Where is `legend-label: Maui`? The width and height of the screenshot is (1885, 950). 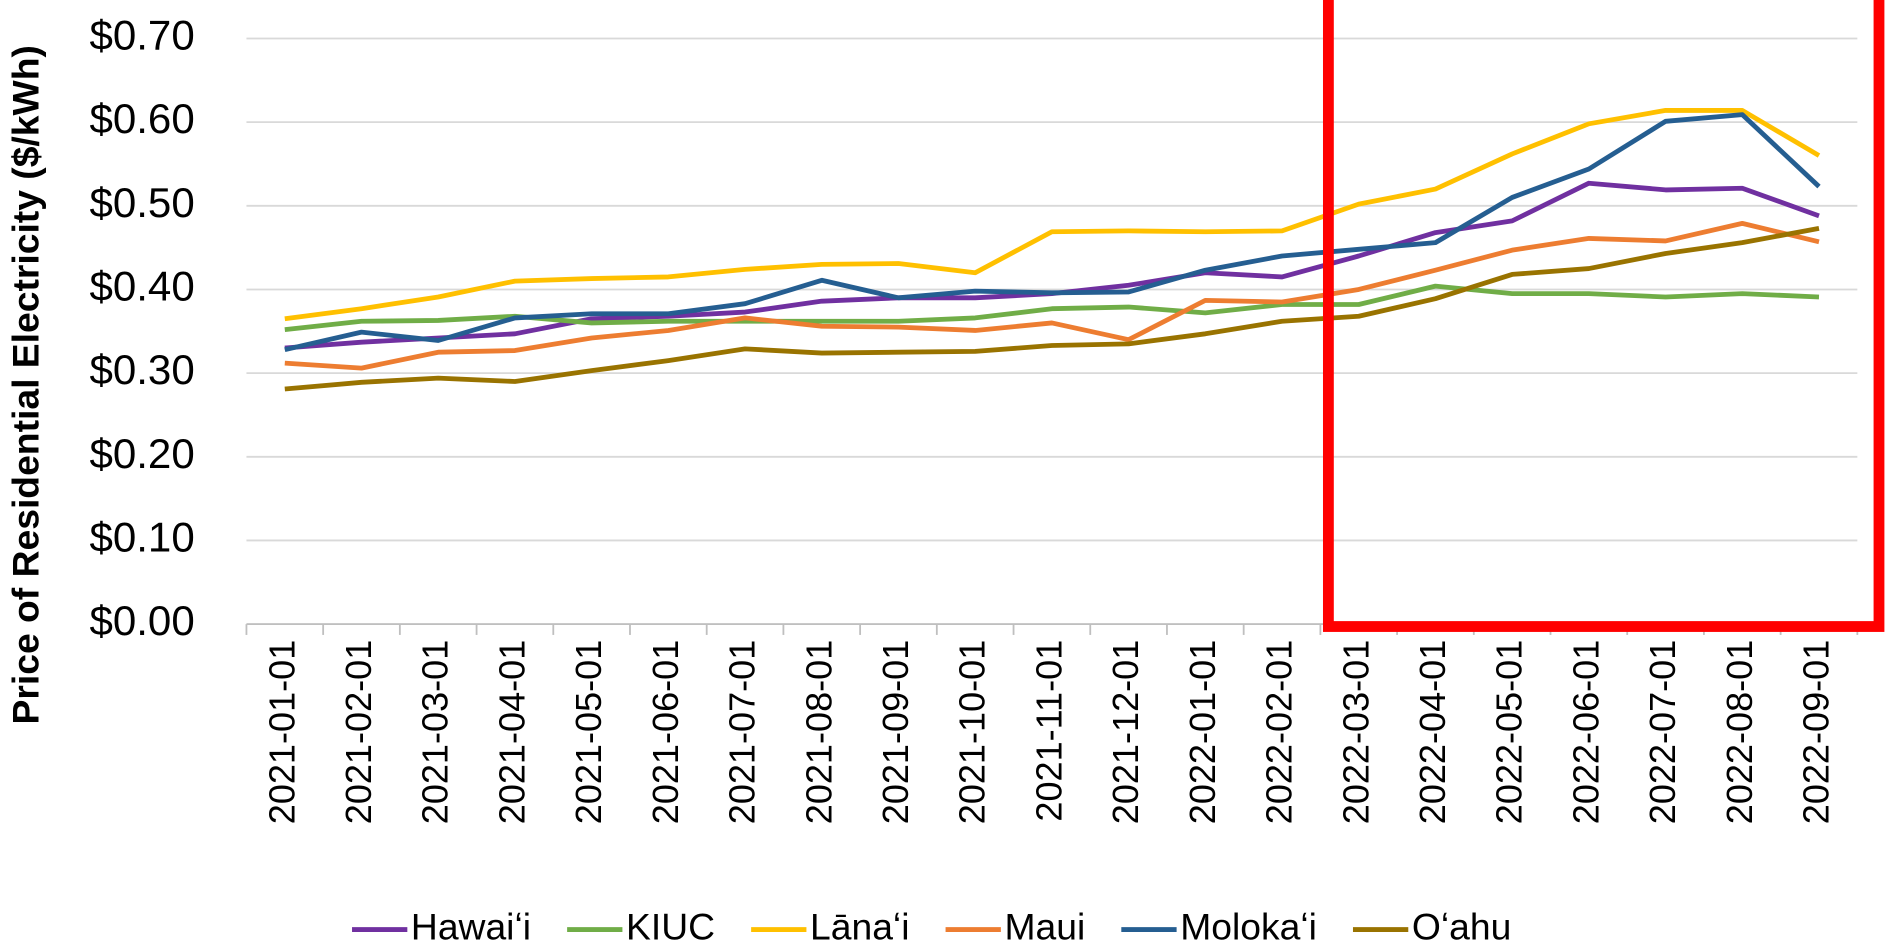 legend-label: Maui is located at coordinates (1044, 926).